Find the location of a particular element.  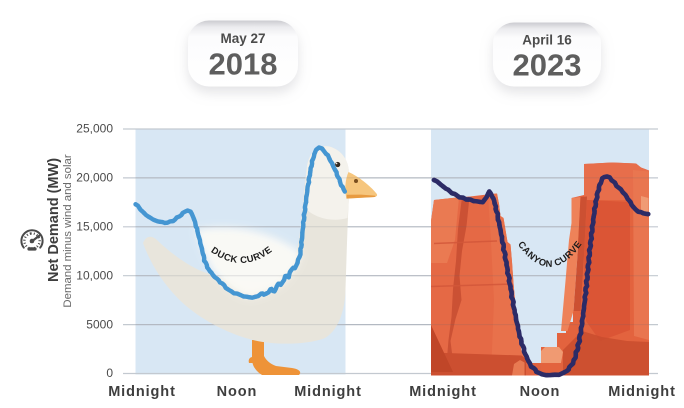

svg-text: 5000 is located at coordinates (99, 324).